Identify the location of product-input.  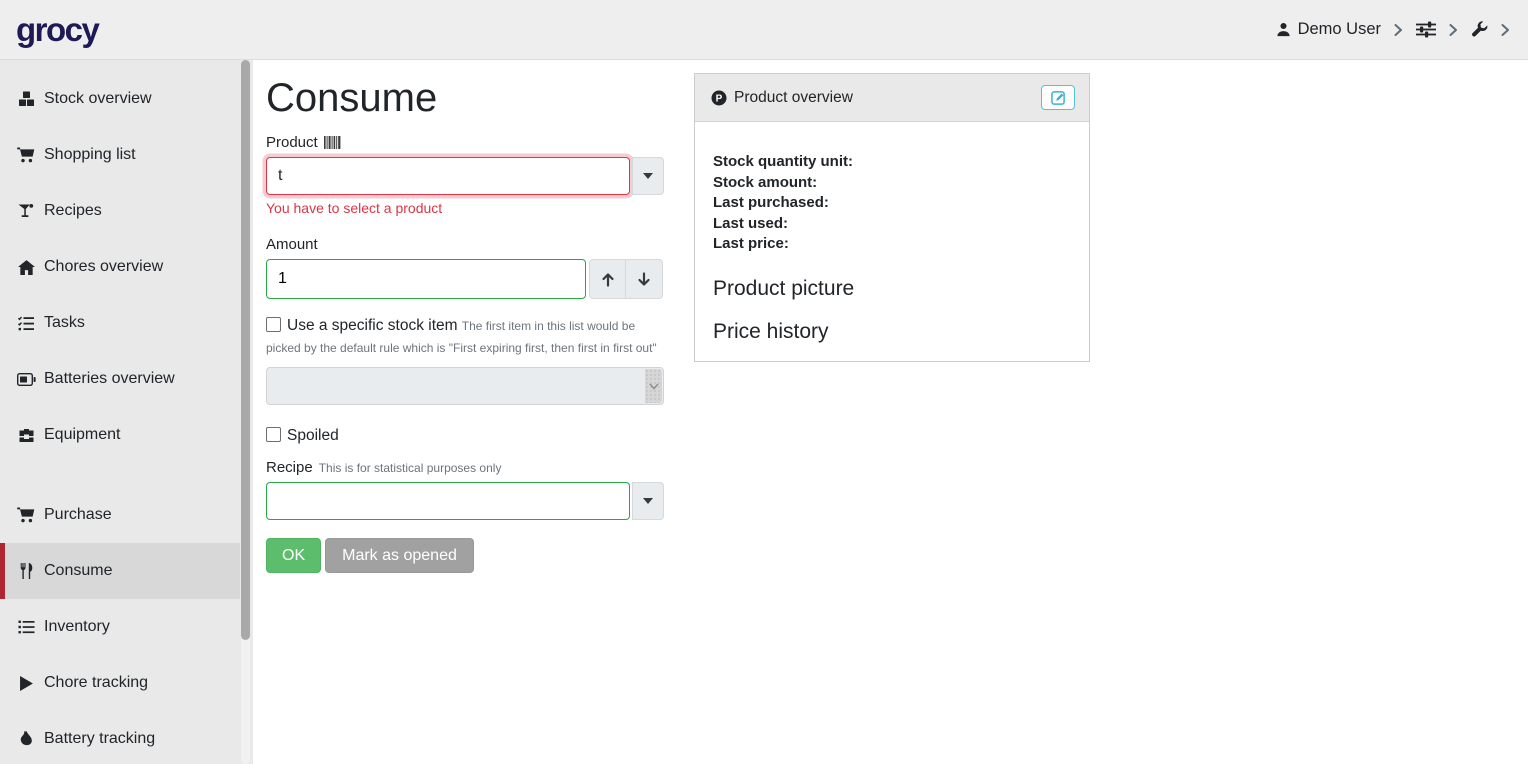
(448, 176).